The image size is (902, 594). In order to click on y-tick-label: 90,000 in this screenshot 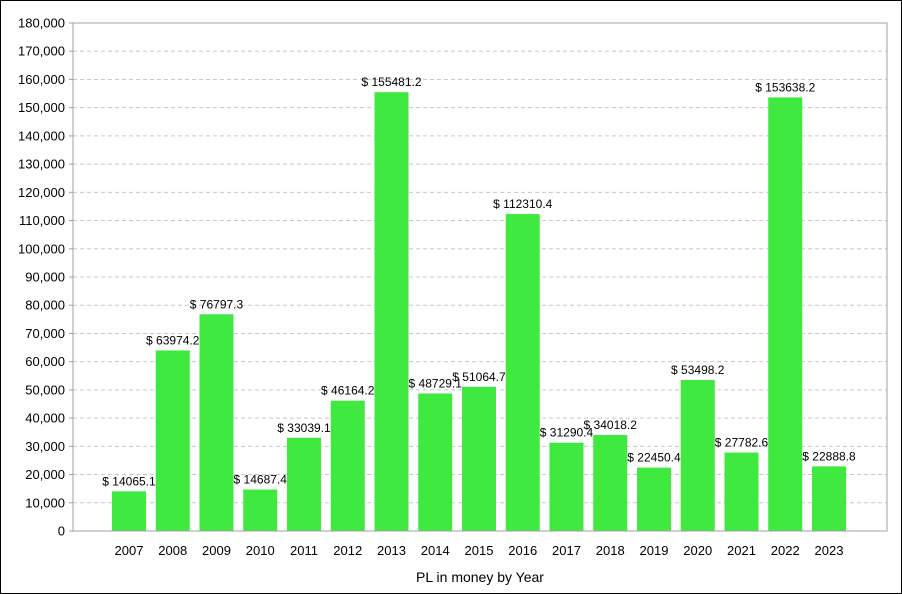, I will do `click(45, 277)`.